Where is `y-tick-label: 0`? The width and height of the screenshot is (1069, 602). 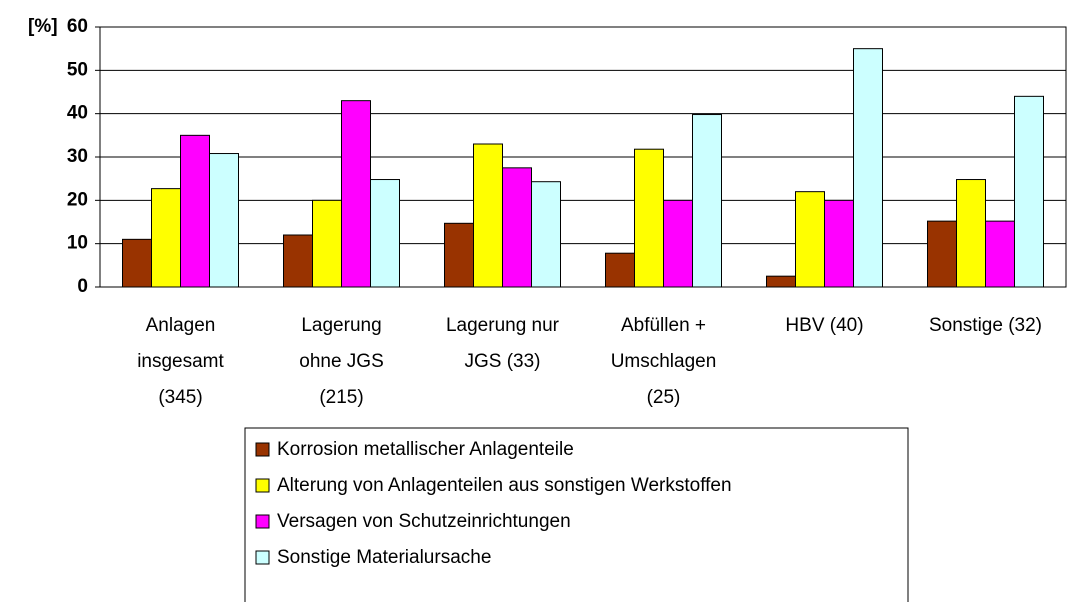 y-tick-label: 0 is located at coordinates (82, 286).